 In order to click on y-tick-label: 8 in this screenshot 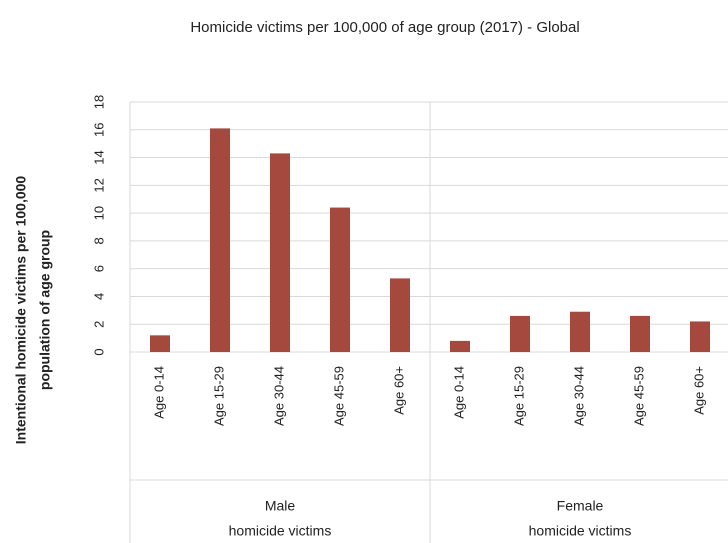, I will do `click(98, 240)`.